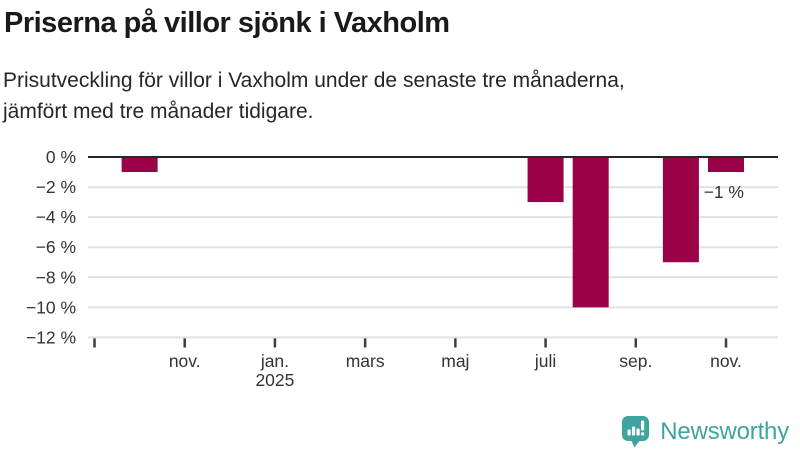 The width and height of the screenshot is (800, 450). What do you see at coordinates (725, 165) in the screenshot?
I see `bar-nov-2025` at bounding box center [725, 165].